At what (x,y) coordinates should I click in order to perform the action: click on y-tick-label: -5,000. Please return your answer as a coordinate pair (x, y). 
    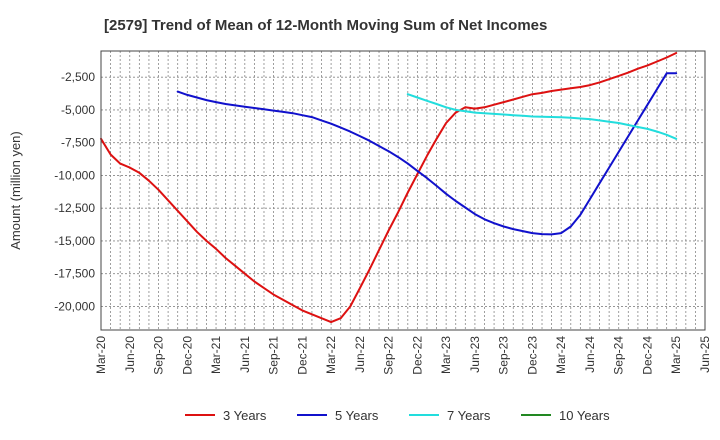
    Looking at the image, I should click on (78, 110).